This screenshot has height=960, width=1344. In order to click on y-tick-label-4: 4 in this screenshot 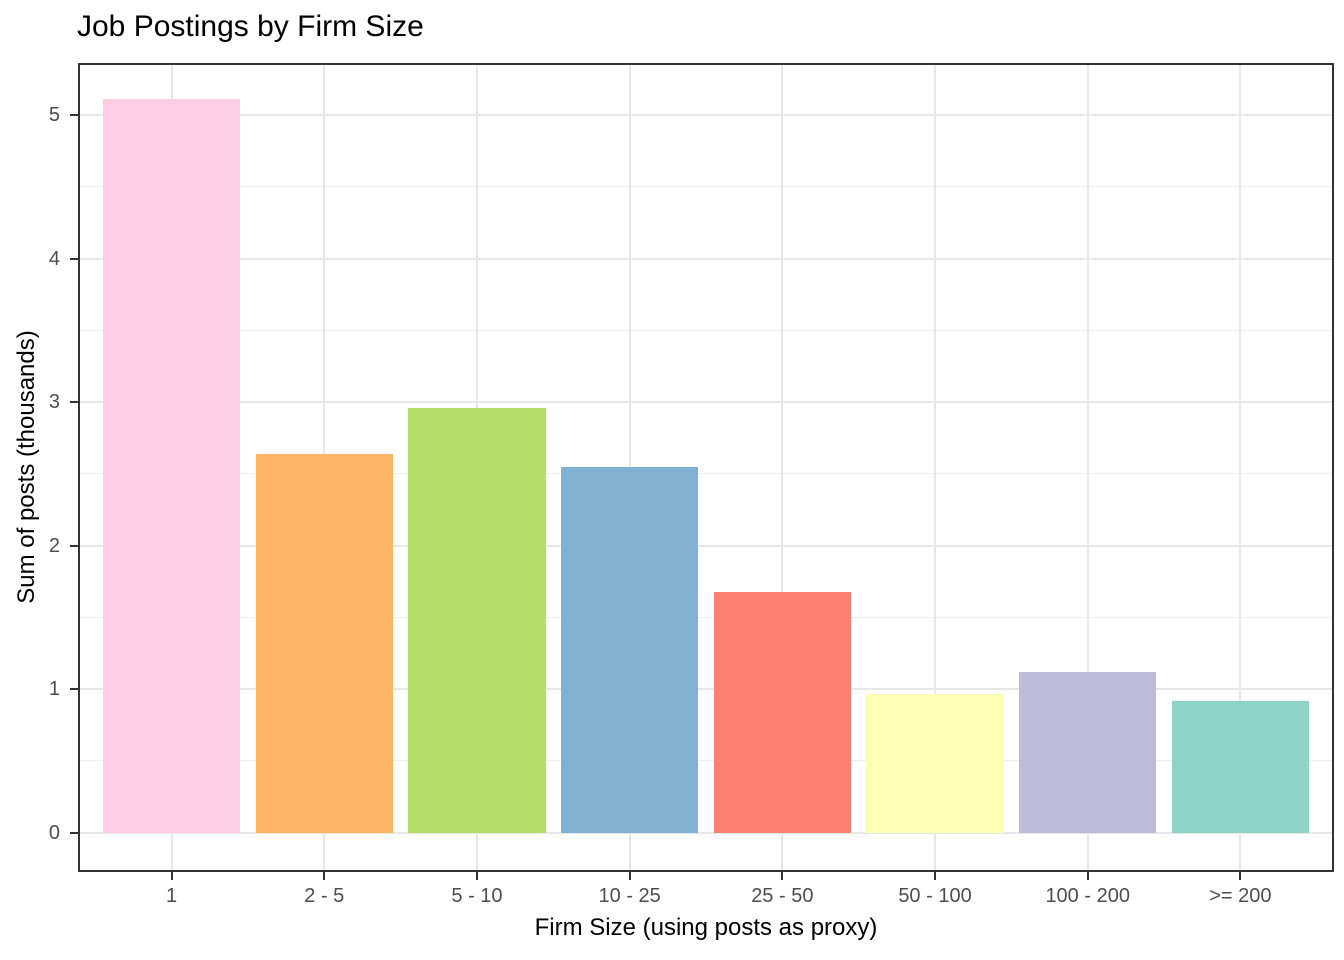, I will do `click(54, 258)`.